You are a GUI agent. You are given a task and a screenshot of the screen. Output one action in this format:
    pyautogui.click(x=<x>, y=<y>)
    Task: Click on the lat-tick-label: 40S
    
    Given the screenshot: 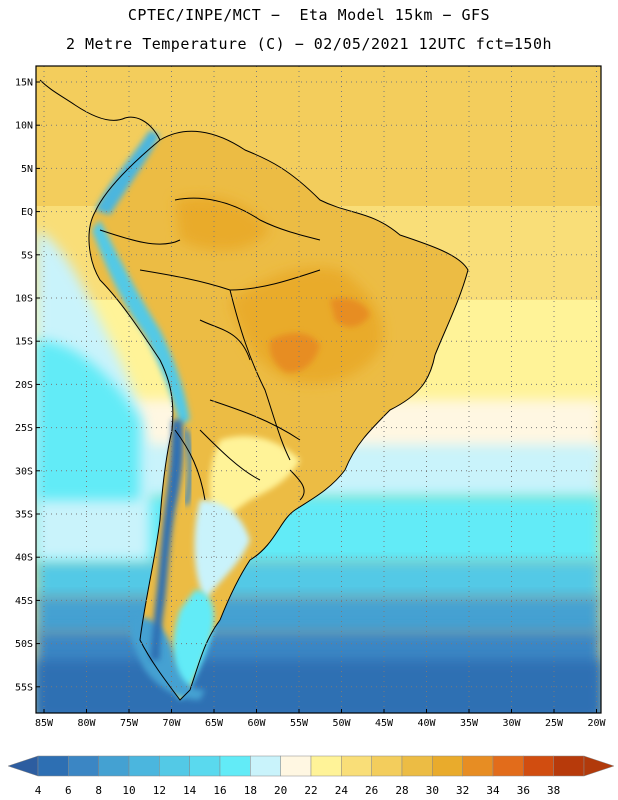 What is the action you would take?
    pyautogui.click(x=24, y=558)
    